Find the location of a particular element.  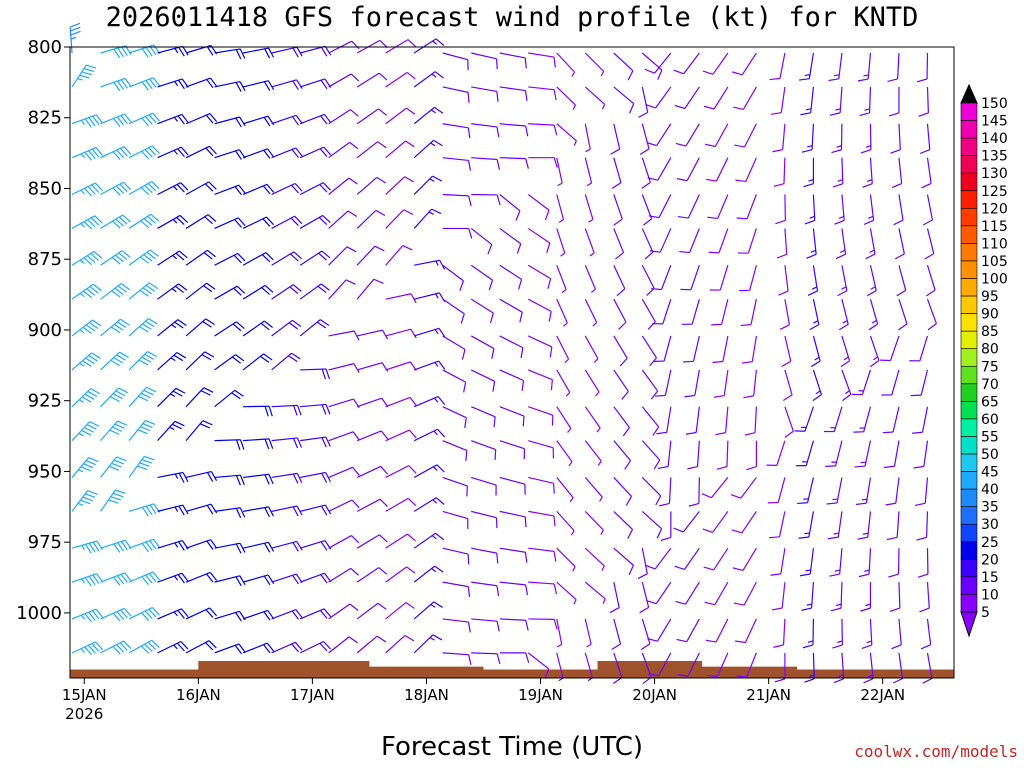

colorbar-label: 45 is located at coordinates (990, 473).